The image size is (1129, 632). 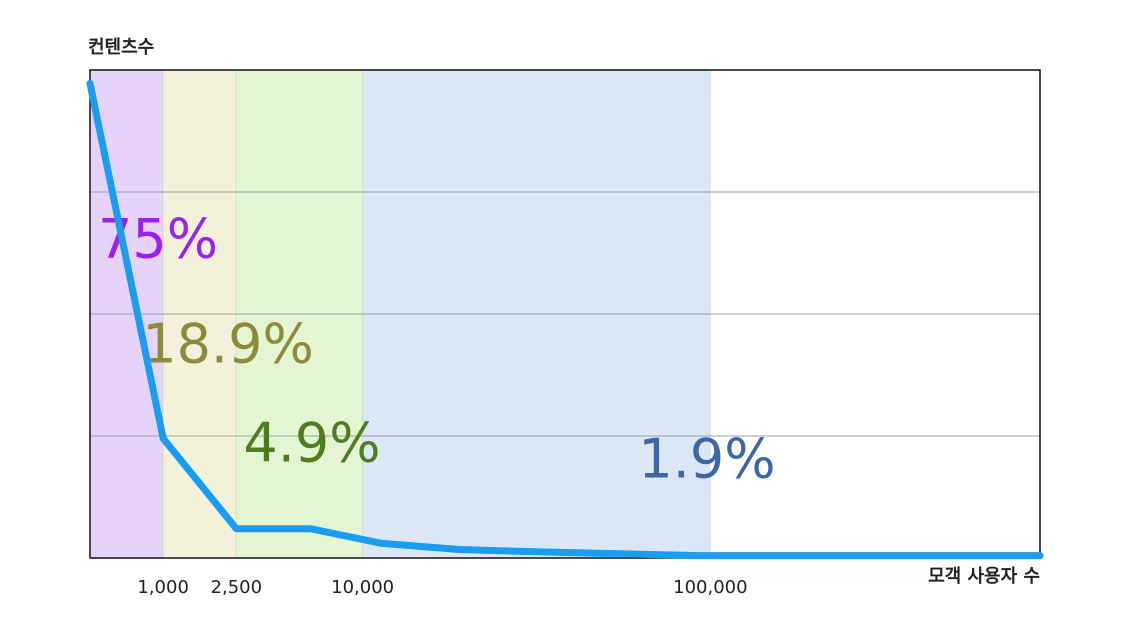 I want to click on y-axis-label: 컨텐츠수, so click(x=121, y=47).